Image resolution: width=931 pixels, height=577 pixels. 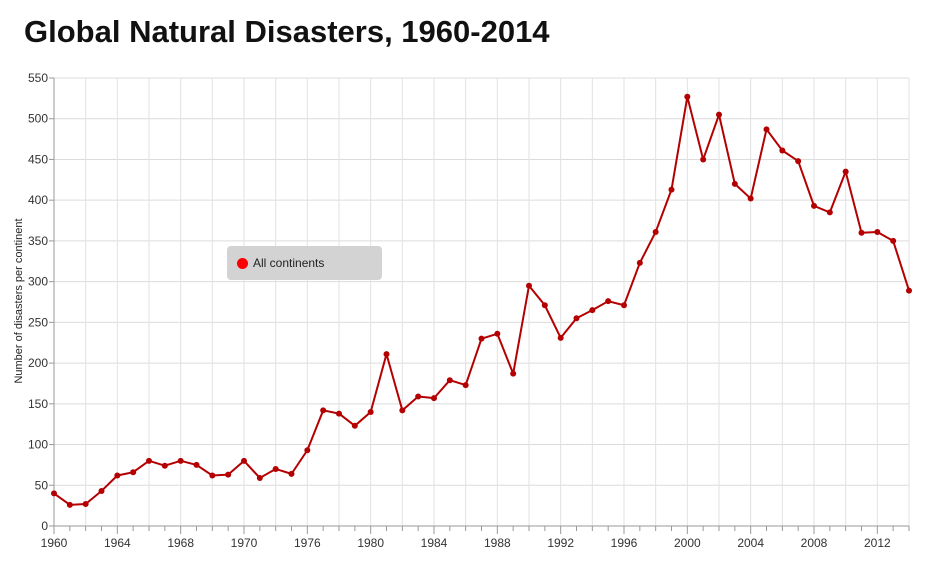 I want to click on y-tick-label: 350, so click(x=38, y=241).